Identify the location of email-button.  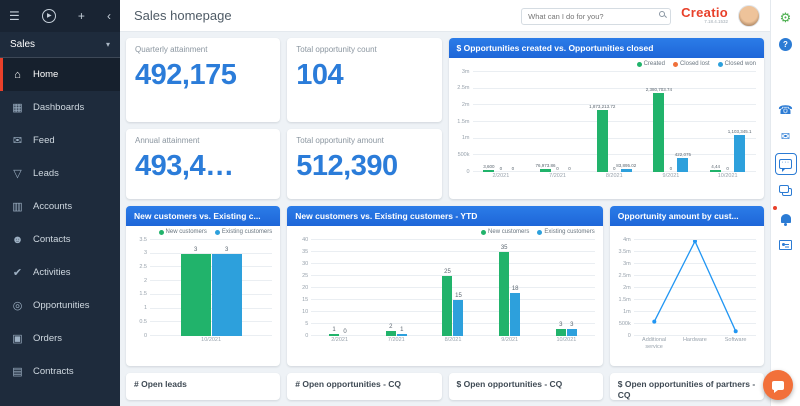
(786, 137).